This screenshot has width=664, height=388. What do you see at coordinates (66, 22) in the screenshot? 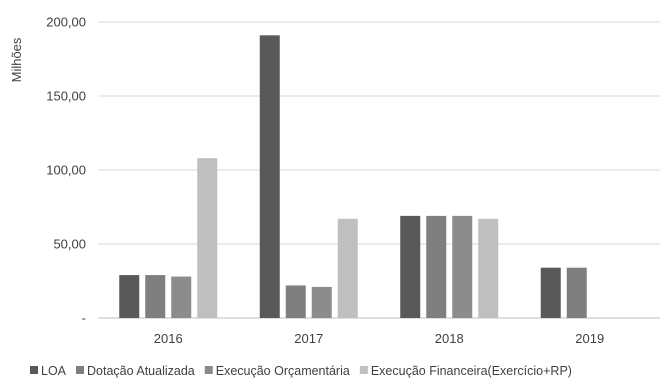
I see `y-tick-label: 200,00` at bounding box center [66, 22].